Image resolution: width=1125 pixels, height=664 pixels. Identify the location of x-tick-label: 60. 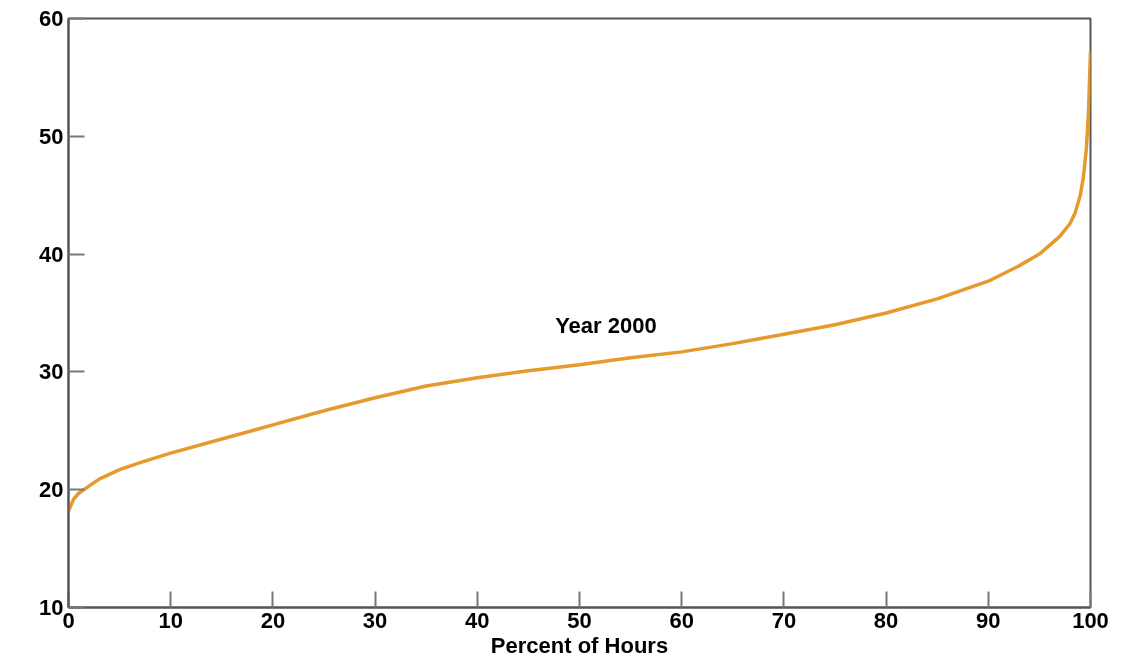
(681, 620).